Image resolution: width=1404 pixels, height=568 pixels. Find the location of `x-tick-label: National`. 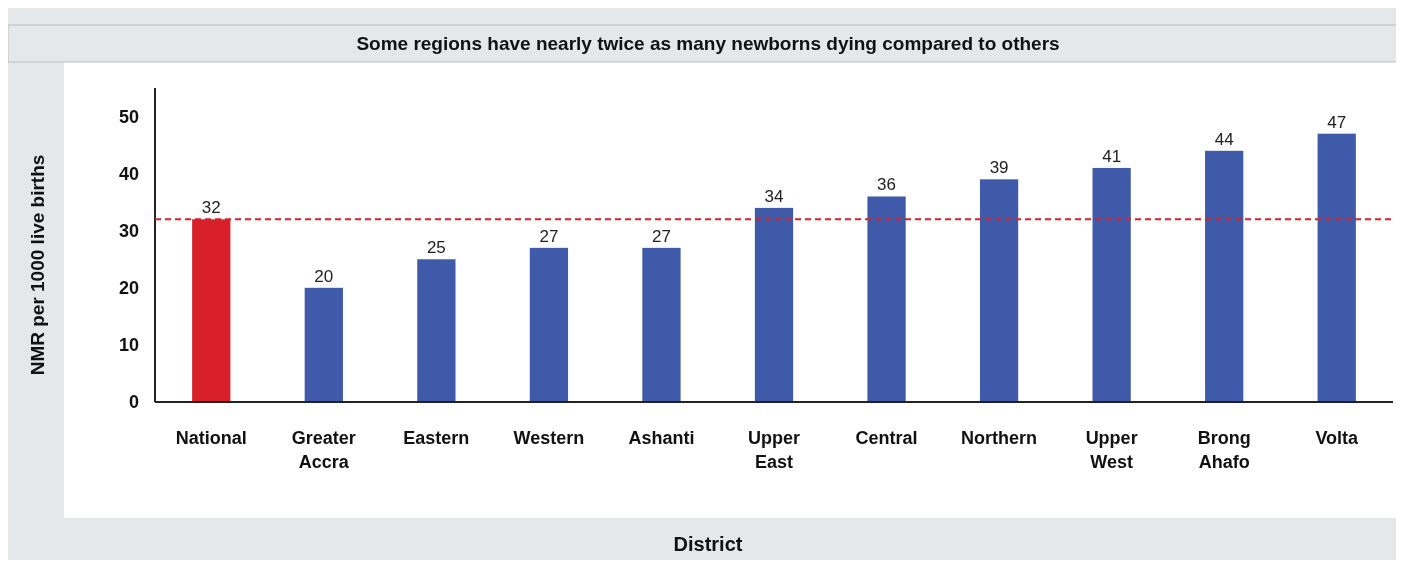

x-tick-label: National is located at coordinates (211, 438).